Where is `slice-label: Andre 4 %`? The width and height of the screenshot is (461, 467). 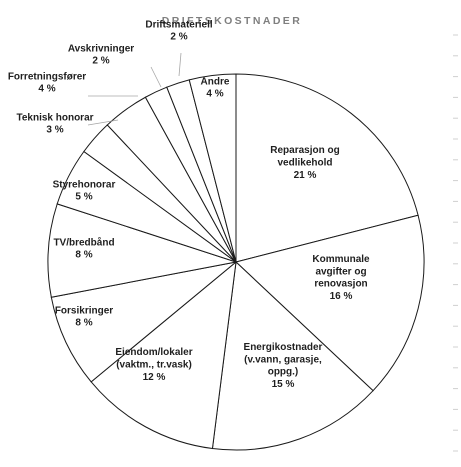 slice-label: Andre 4 % is located at coordinates (215, 87).